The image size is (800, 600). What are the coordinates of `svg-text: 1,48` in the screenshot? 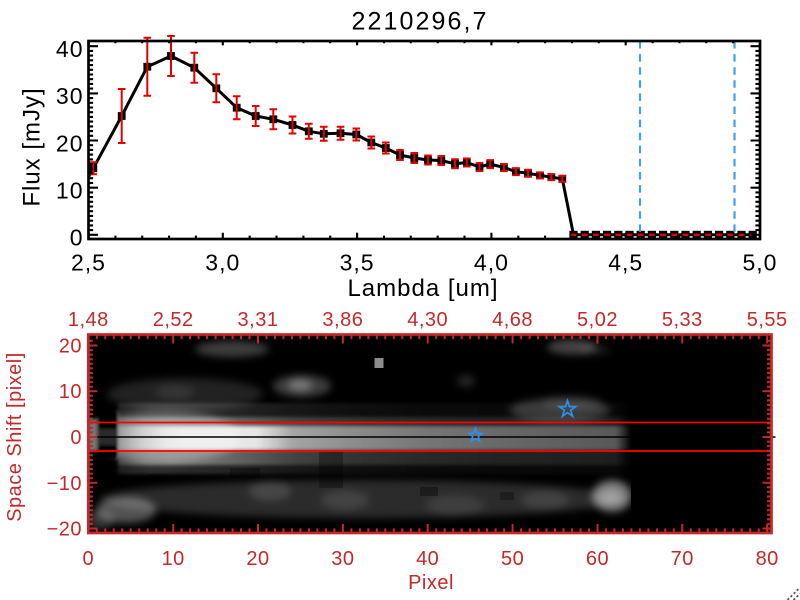 It's located at (88, 320).